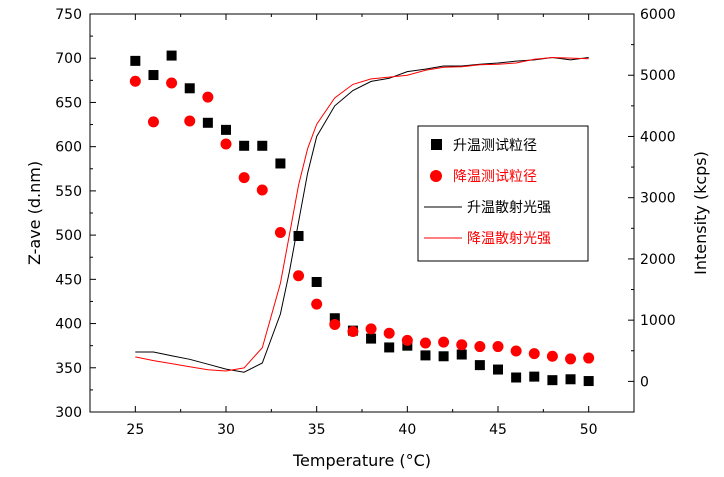 The width and height of the screenshot is (724, 477). What do you see at coordinates (495, 146) in the screenshot?
I see `legend-label-heating-size: 升温测试粒径` at bounding box center [495, 146].